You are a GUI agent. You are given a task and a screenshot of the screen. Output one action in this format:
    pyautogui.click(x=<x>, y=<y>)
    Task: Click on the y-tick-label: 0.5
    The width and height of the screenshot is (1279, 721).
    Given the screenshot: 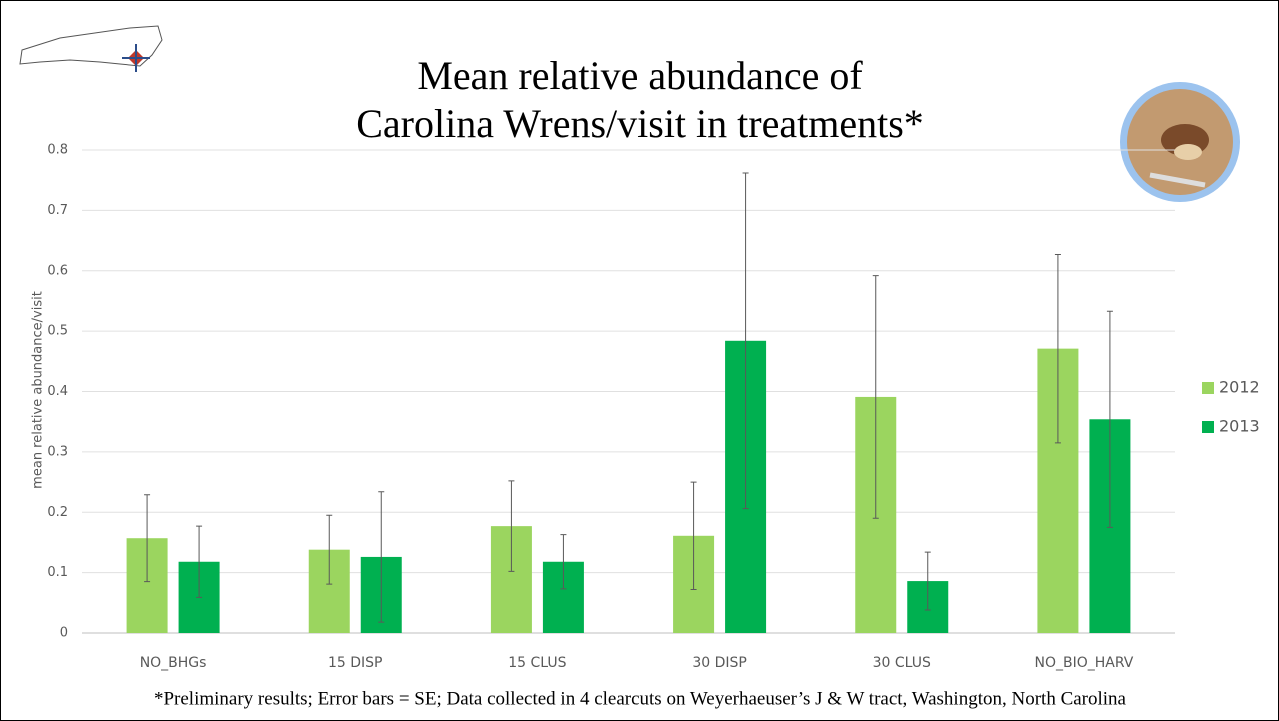 What is the action you would take?
    pyautogui.click(x=57, y=331)
    